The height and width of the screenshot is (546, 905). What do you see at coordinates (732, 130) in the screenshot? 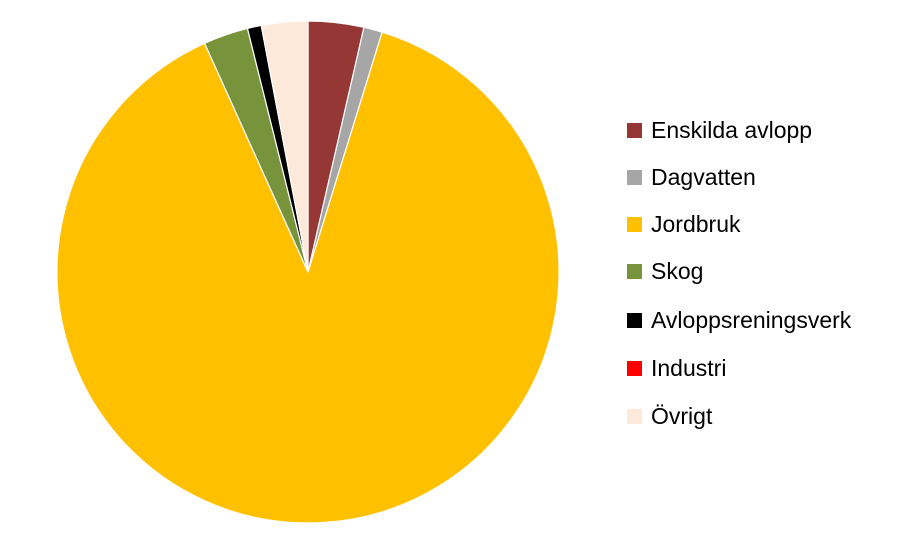
I see `legend-label-enskilda-avlopp: Enskilda avlopp` at bounding box center [732, 130].